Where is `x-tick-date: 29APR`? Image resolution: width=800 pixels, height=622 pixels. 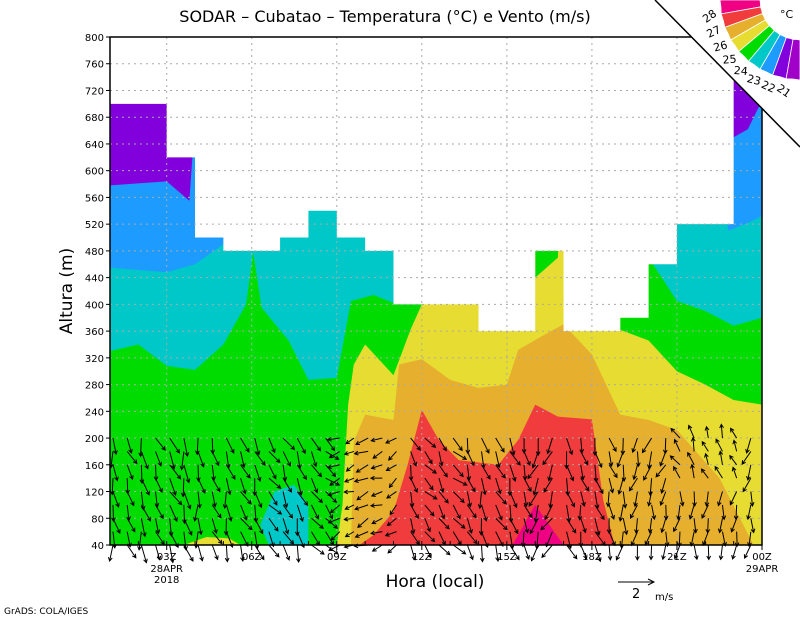 x-tick-date: 29APR is located at coordinates (762, 569).